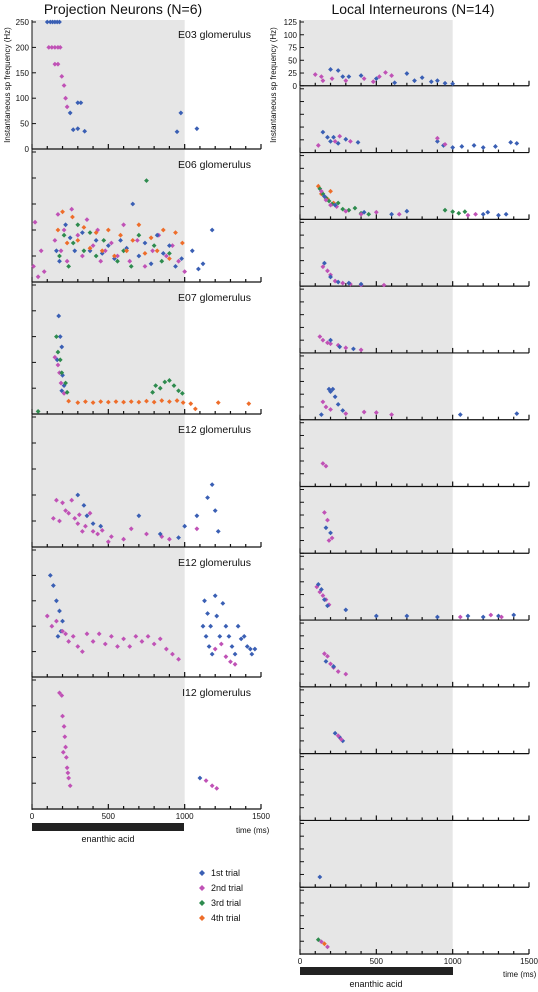 This screenshot has width=538, height=992. What do you see at coordinates (253, 830) in the screenshot?
I see `left-x-axis-label: time (ms)` at bounding box center [253, 830].